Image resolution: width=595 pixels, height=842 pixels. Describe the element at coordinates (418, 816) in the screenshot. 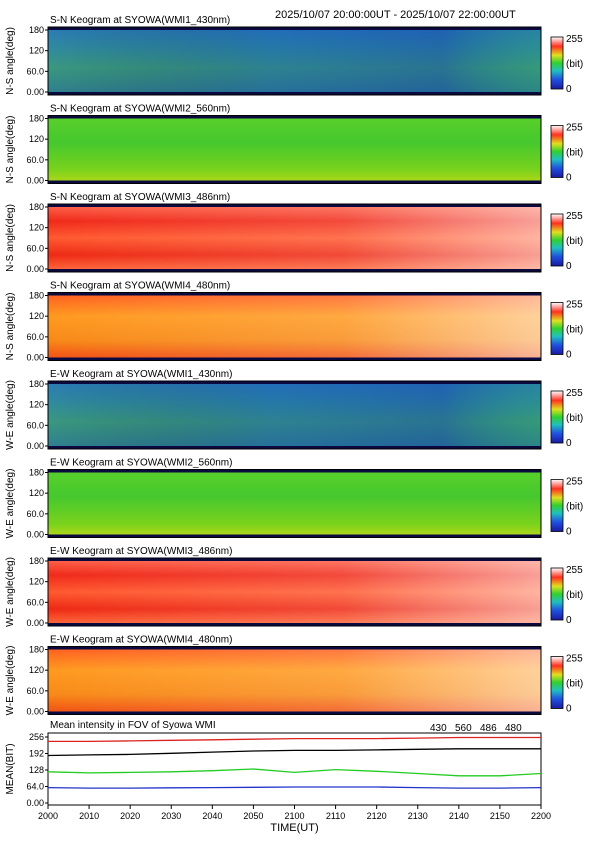

I see `chart-xtick-label: 2130` at that location.